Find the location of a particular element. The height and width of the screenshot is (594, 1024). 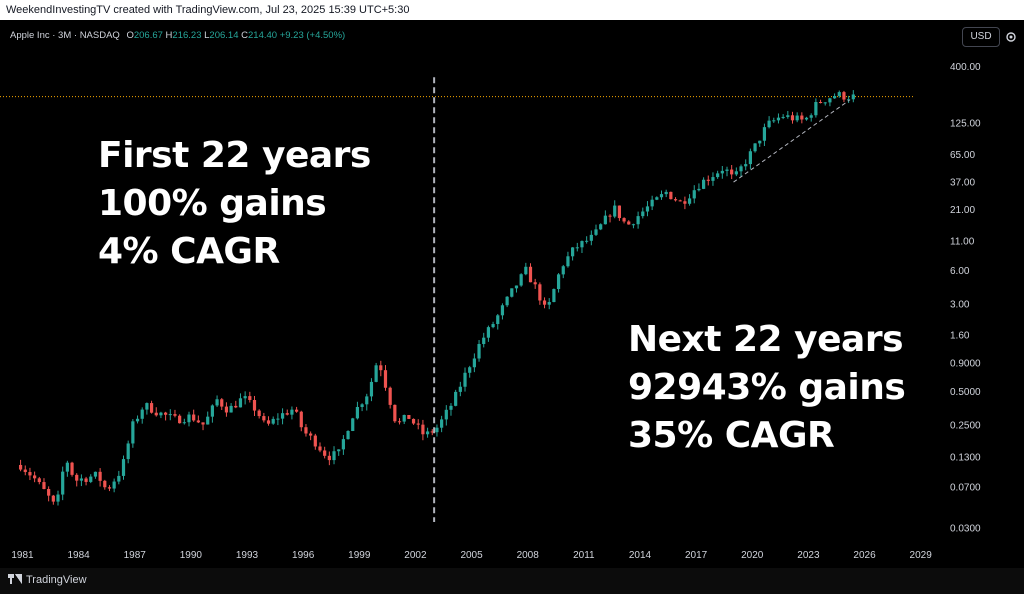

tradingview-logo: TradingView is located at coordinates (47, 580).